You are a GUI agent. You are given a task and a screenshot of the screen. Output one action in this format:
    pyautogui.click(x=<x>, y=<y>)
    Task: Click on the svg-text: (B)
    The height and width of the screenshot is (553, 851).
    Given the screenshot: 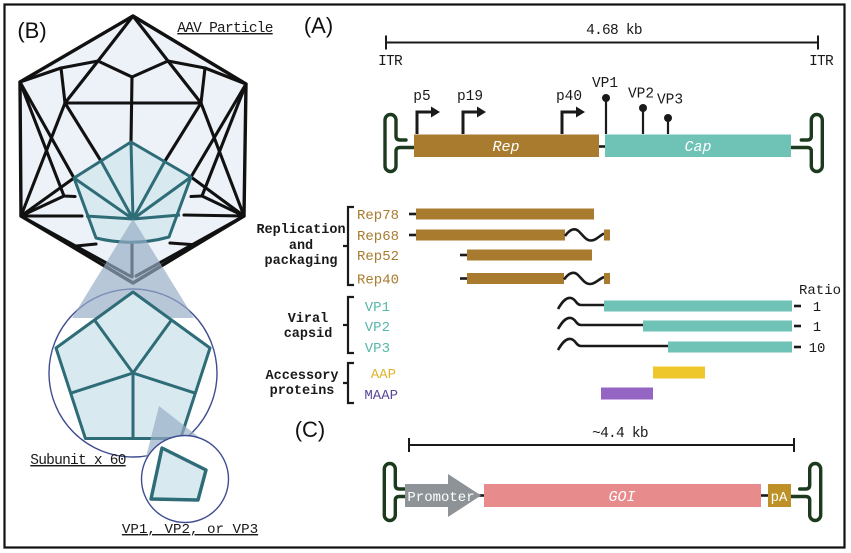 What is the action you would take?
    pyautogui.click(x=31, y=30)
    